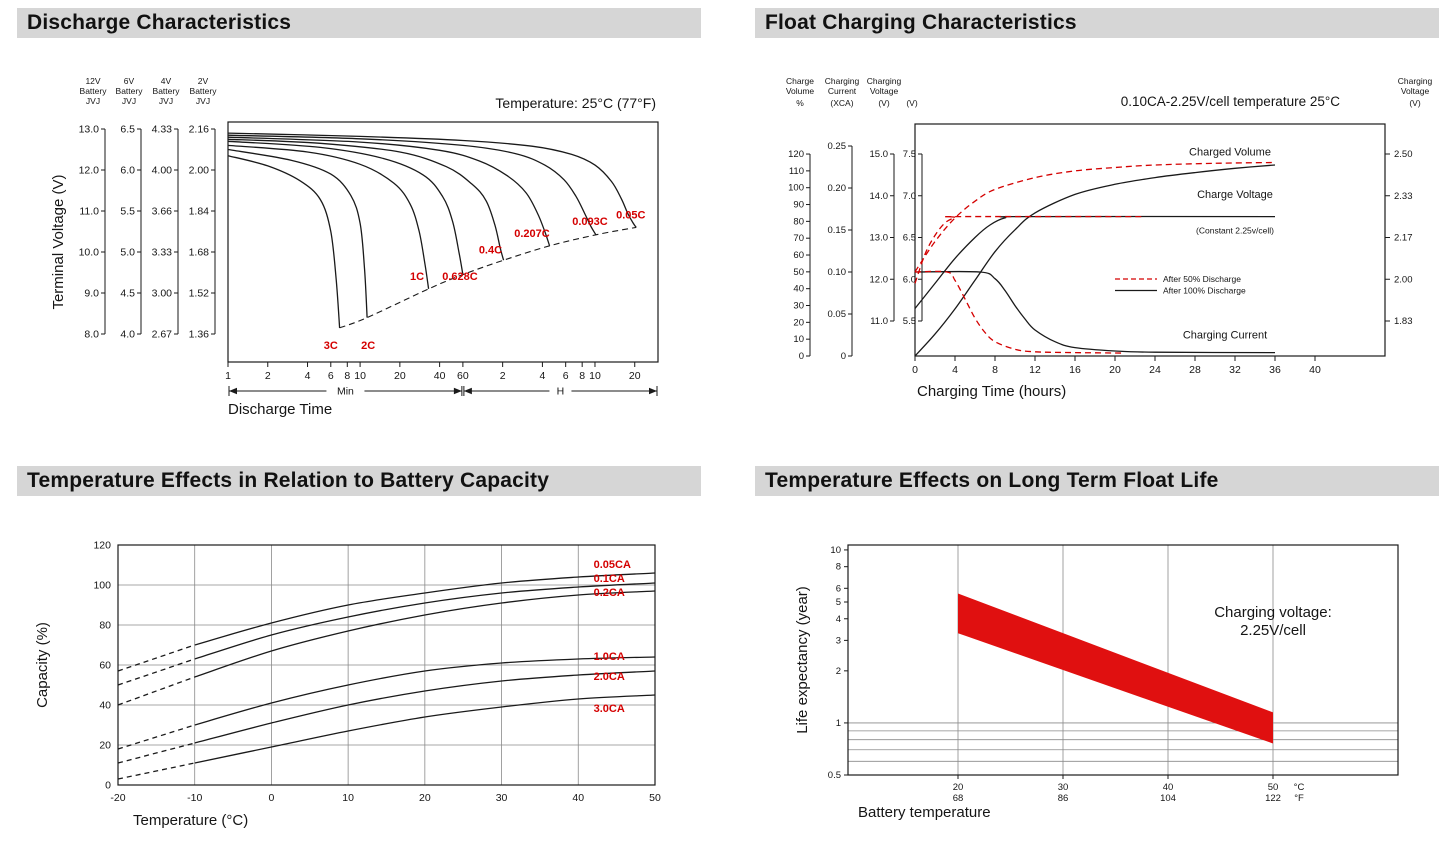 This screenshot has width=1446, height=865. Describe the element at coordinates (879, 279) in the screenshot. I see `svg-text: 12.0` at that location.